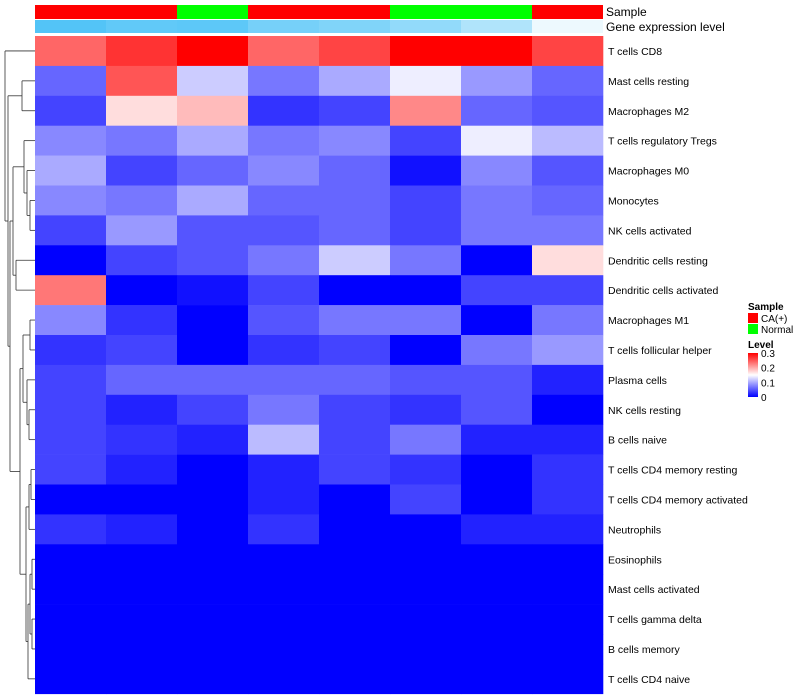 The image size is (800, 700). What do you see at coordinates (648, 321) in the screenshot?
I see `row-label: Macrophages M1` at bounding box center [648, 321].